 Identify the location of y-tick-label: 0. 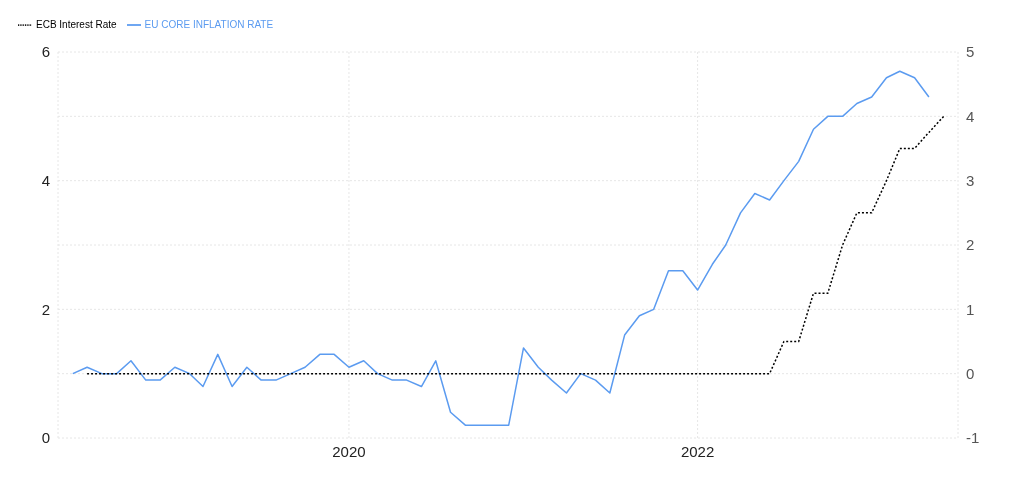
(45, 438).